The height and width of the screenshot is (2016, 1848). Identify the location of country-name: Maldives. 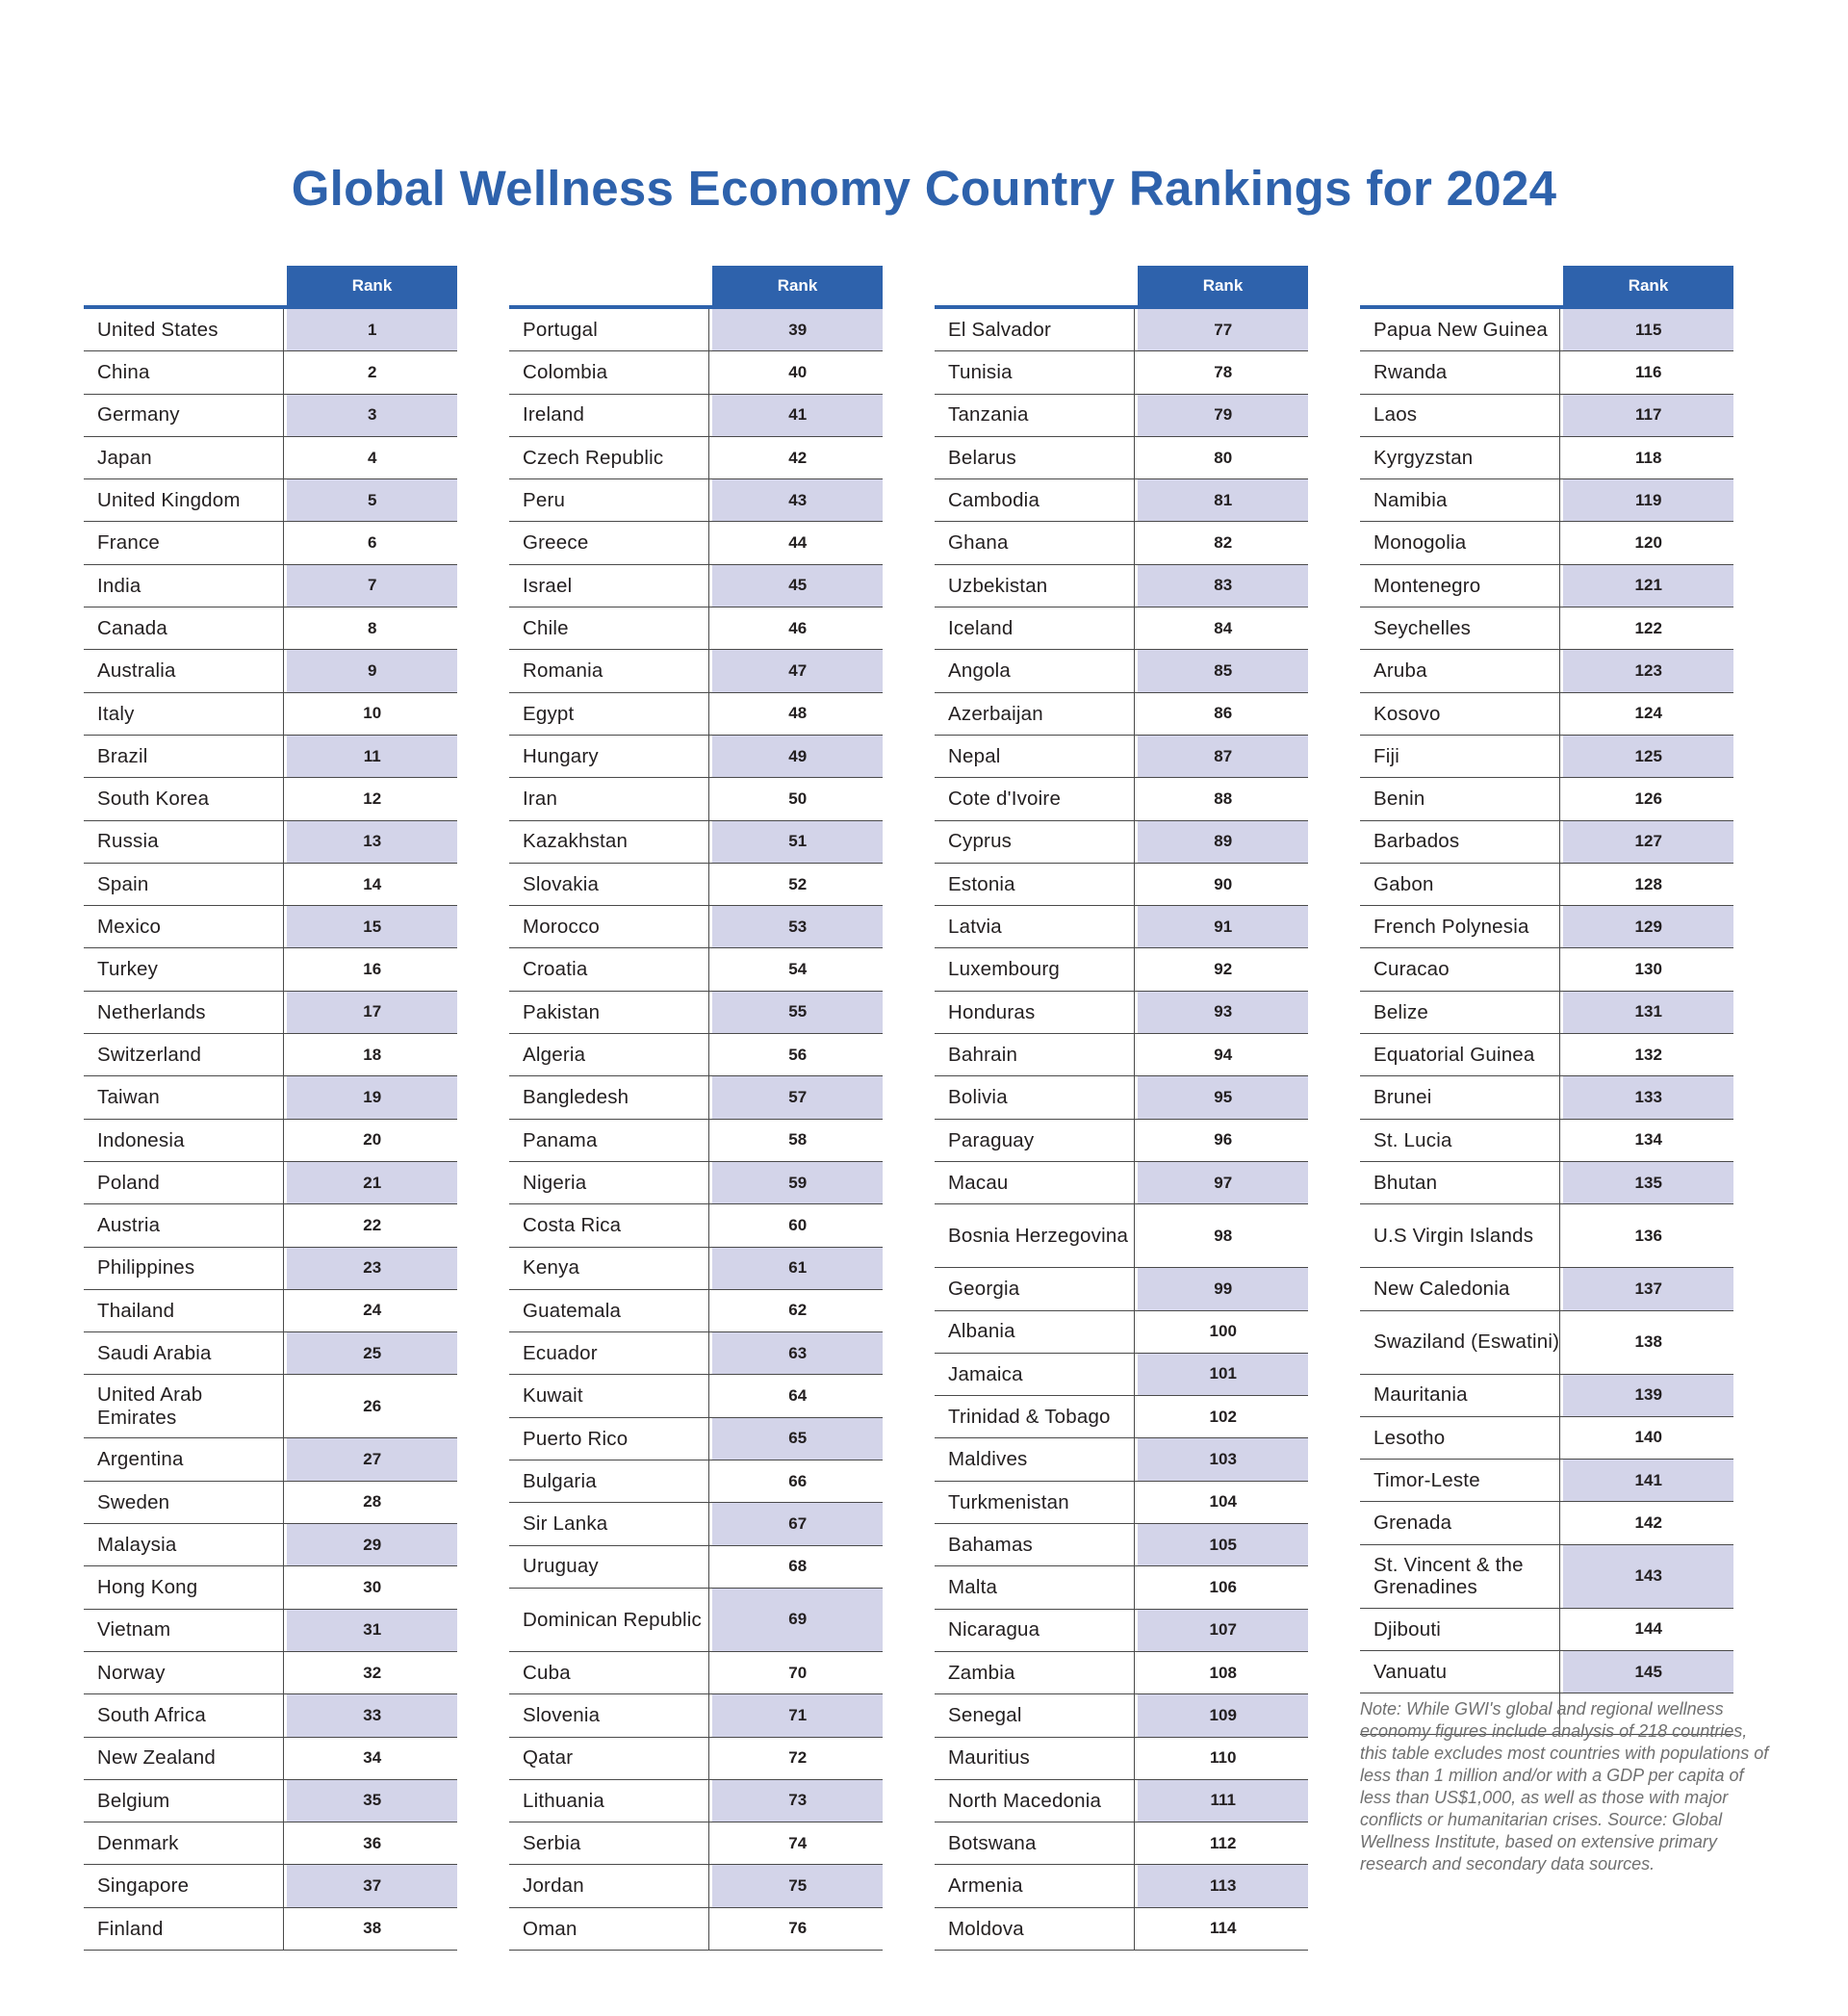
(1035, 1460).